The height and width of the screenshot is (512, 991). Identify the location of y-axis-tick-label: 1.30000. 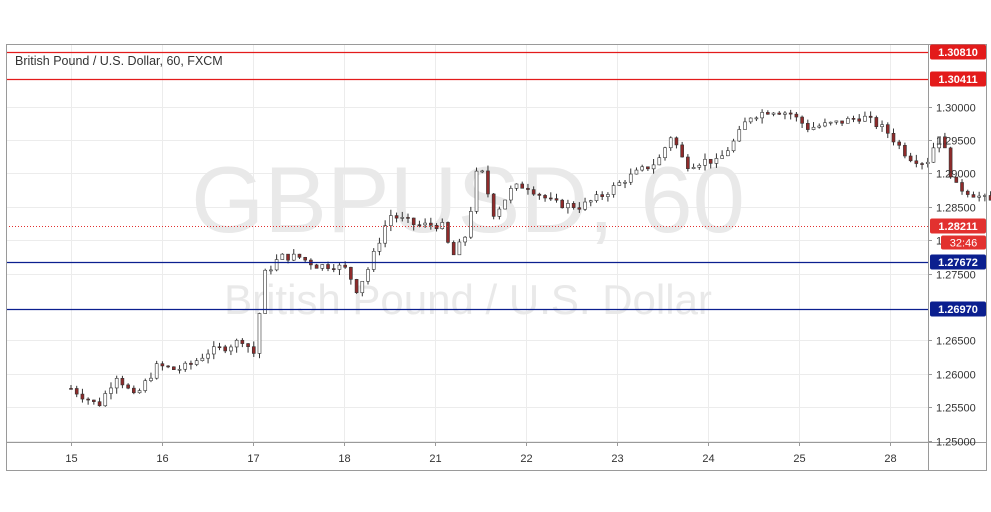
(956, 109).